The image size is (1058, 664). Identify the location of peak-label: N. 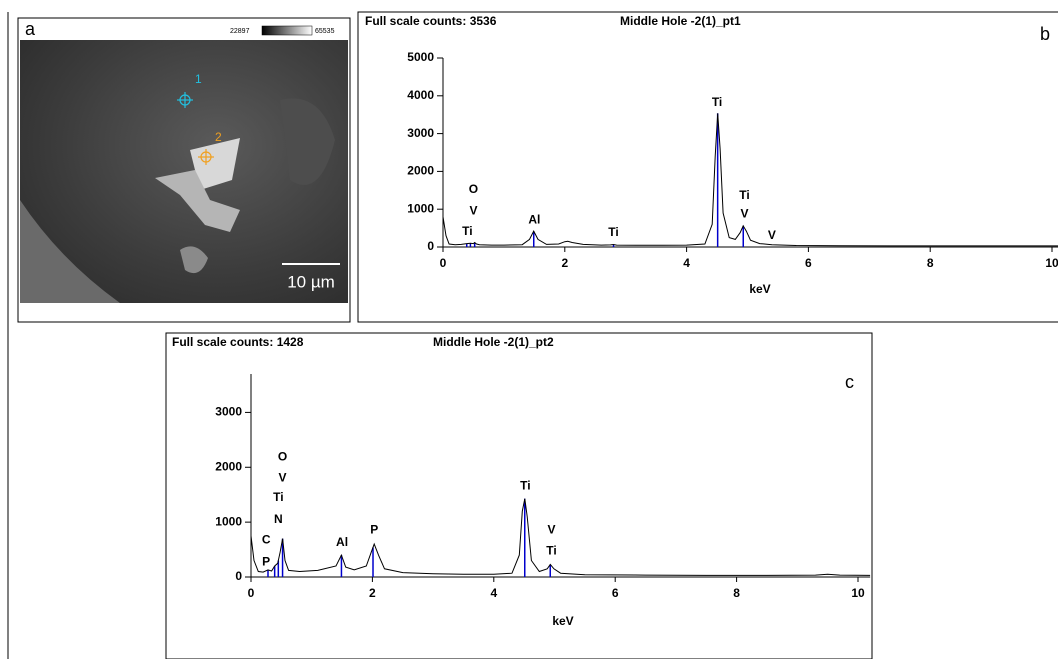
(278, 519).